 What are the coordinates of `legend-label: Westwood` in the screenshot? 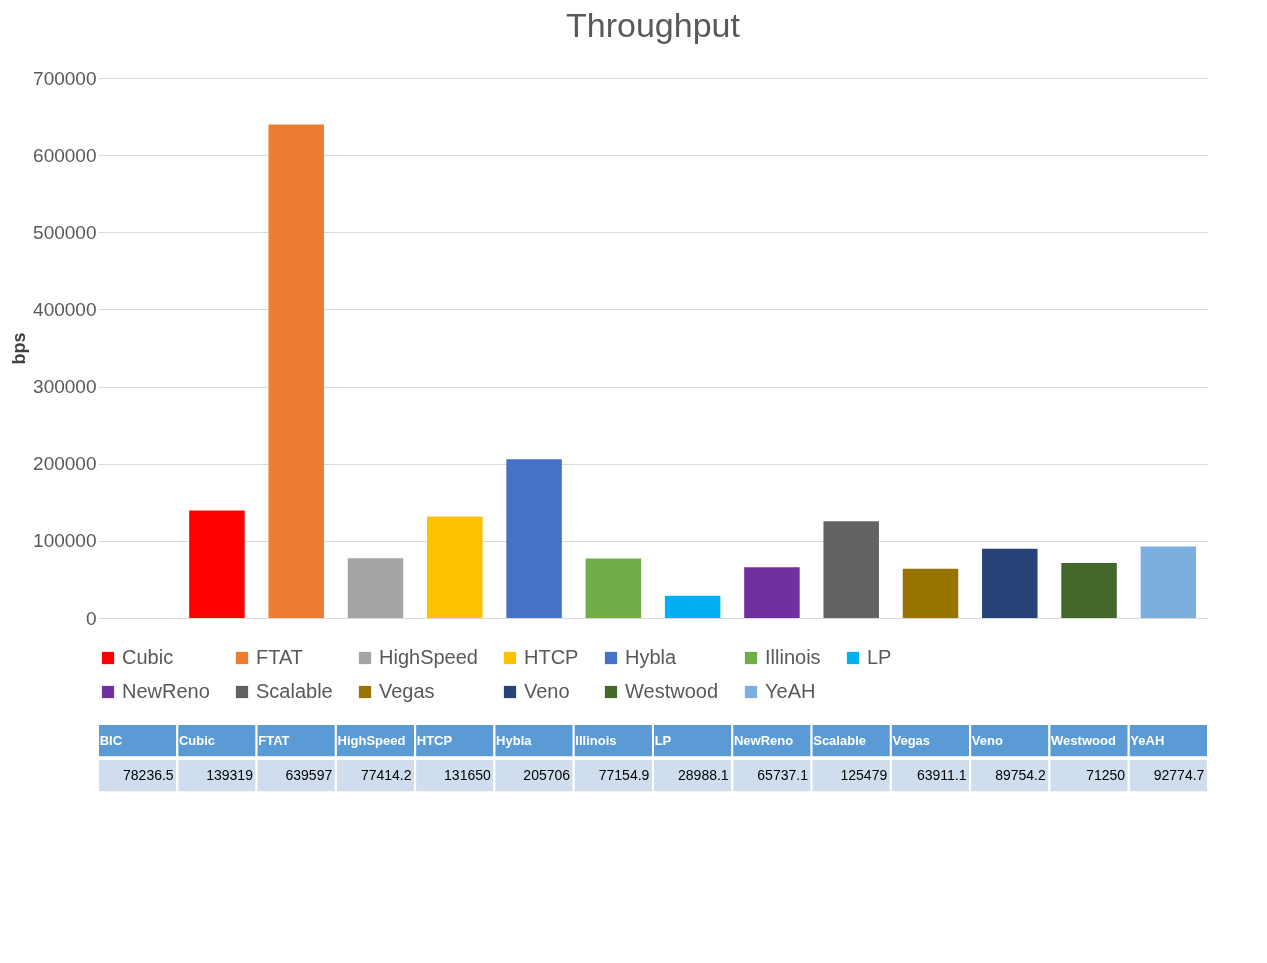 It's located at (672, 691).